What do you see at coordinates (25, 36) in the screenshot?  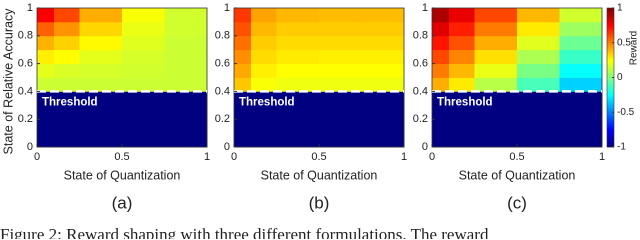 I see `y-tick-label: 0.8` at bounding box center [25, 36].